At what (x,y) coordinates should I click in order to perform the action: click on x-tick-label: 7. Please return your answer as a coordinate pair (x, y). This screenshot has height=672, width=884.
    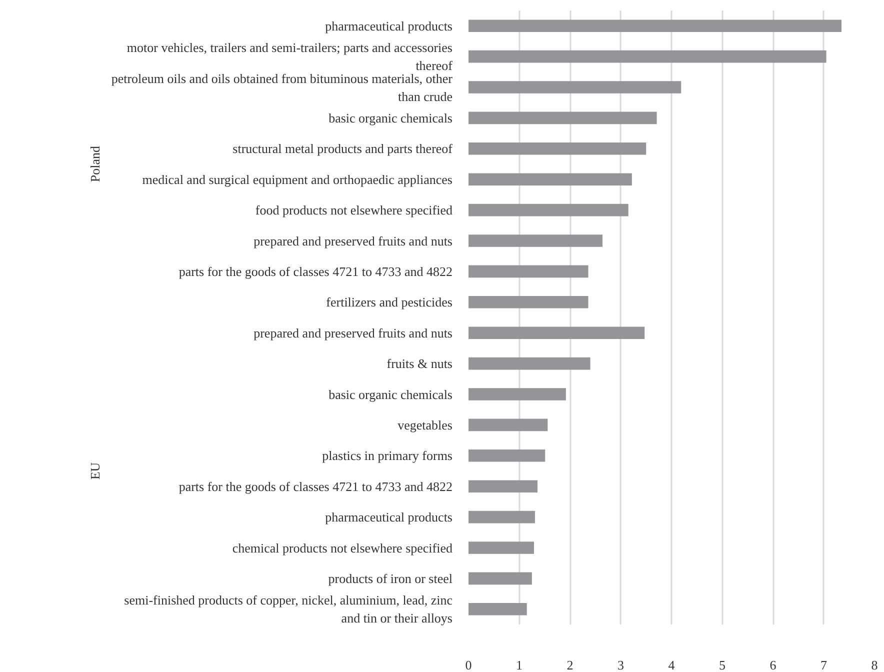
    Looking at the image, I should click on (824, 665).